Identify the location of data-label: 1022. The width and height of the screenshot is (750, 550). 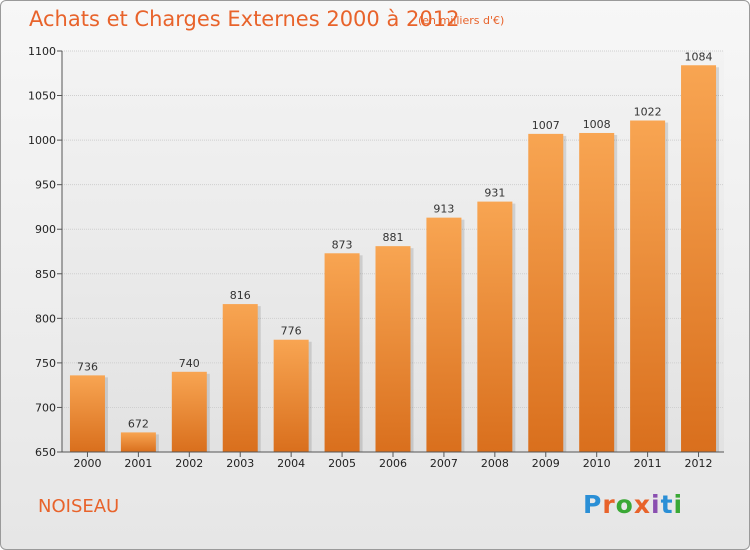
(648, 112).